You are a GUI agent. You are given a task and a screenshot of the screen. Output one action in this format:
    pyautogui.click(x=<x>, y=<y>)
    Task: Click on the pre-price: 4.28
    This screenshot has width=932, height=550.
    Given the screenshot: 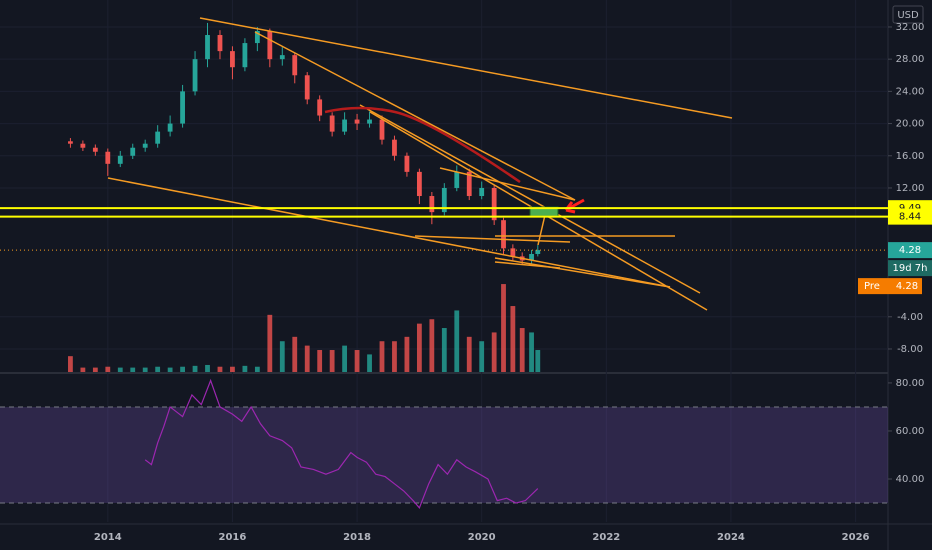 What is the action you would take?
    pyautogui.click(x=907, y=286)
    